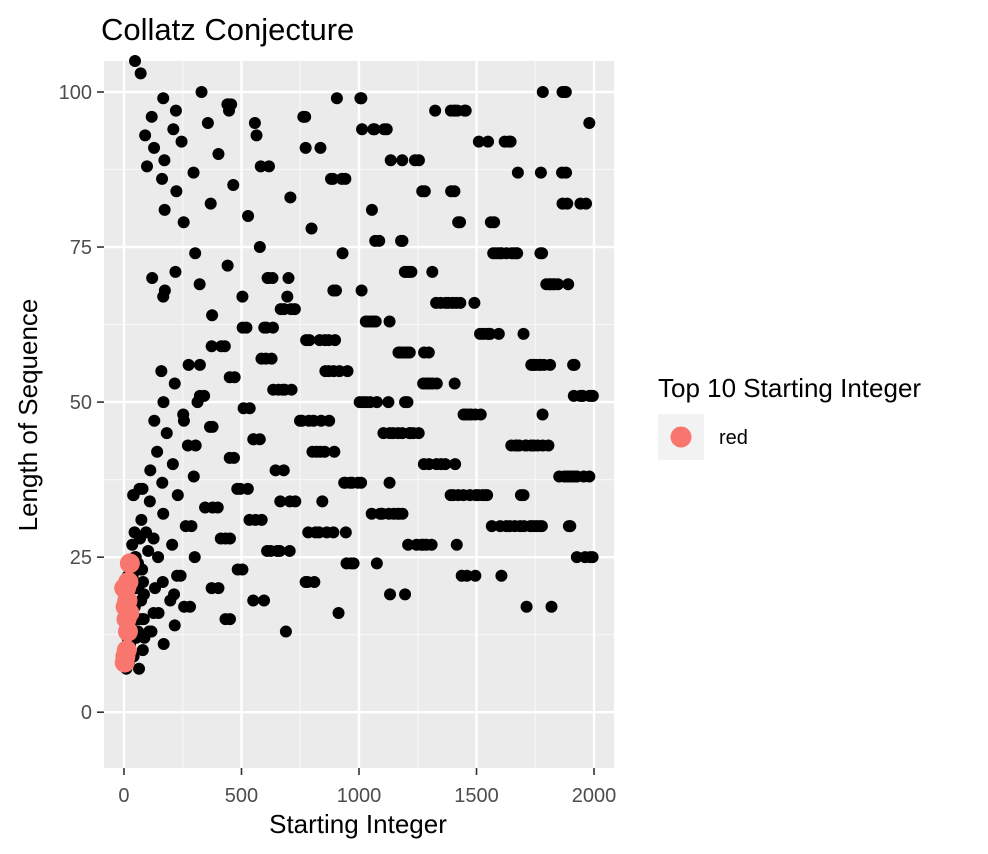  Describe the element at coordinates (241, 796) in the screenshot. I see `x-tick-label: 500` at that location.